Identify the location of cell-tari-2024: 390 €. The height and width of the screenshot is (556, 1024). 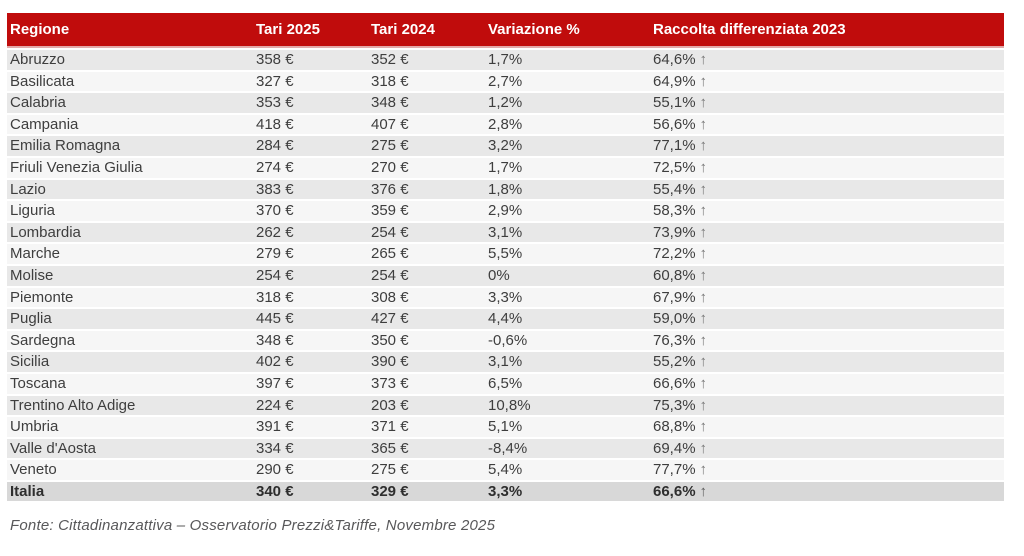
(426, 362).